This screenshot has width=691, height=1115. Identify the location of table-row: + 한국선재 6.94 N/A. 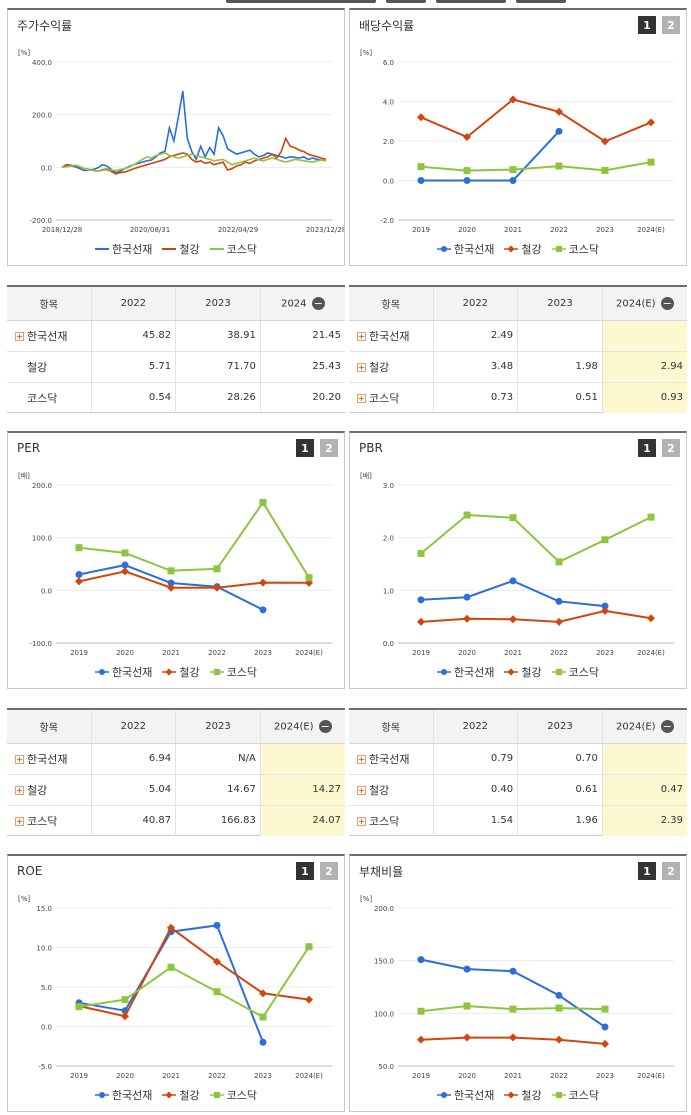
(176, 759).